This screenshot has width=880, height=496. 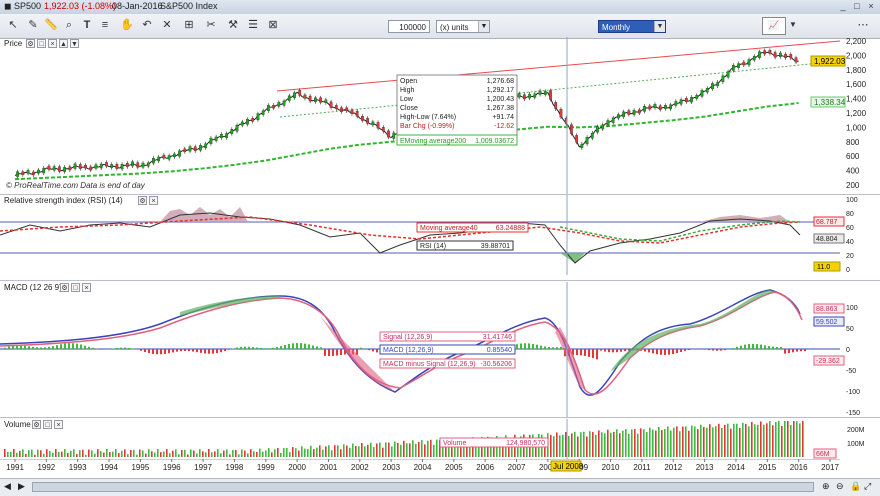 I want to click on zoom-in-icon: ⊕, so click(x=826, y=486).